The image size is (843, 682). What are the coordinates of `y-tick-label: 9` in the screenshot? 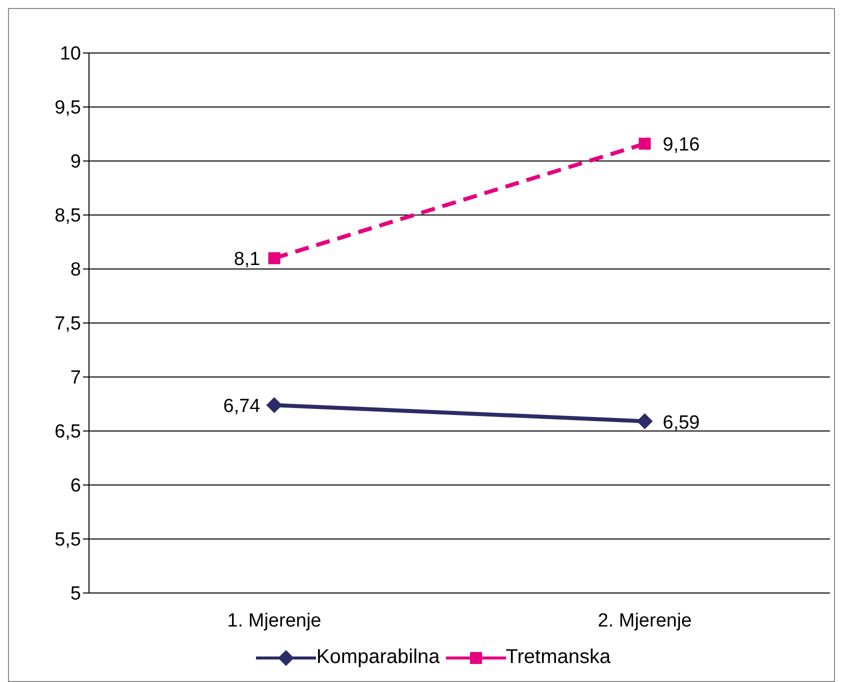 It's located at (75, 162).